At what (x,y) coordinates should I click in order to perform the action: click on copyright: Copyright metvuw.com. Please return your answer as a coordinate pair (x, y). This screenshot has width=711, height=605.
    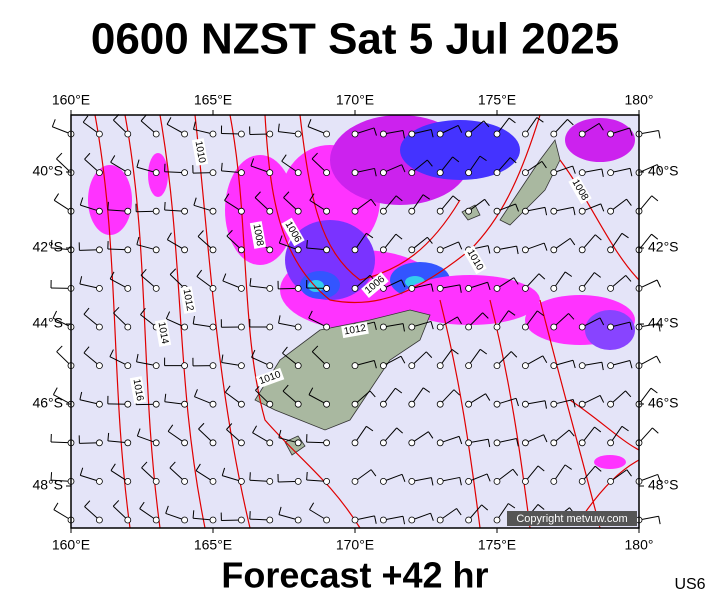
    Looking at the image, I should click on (571, 519).